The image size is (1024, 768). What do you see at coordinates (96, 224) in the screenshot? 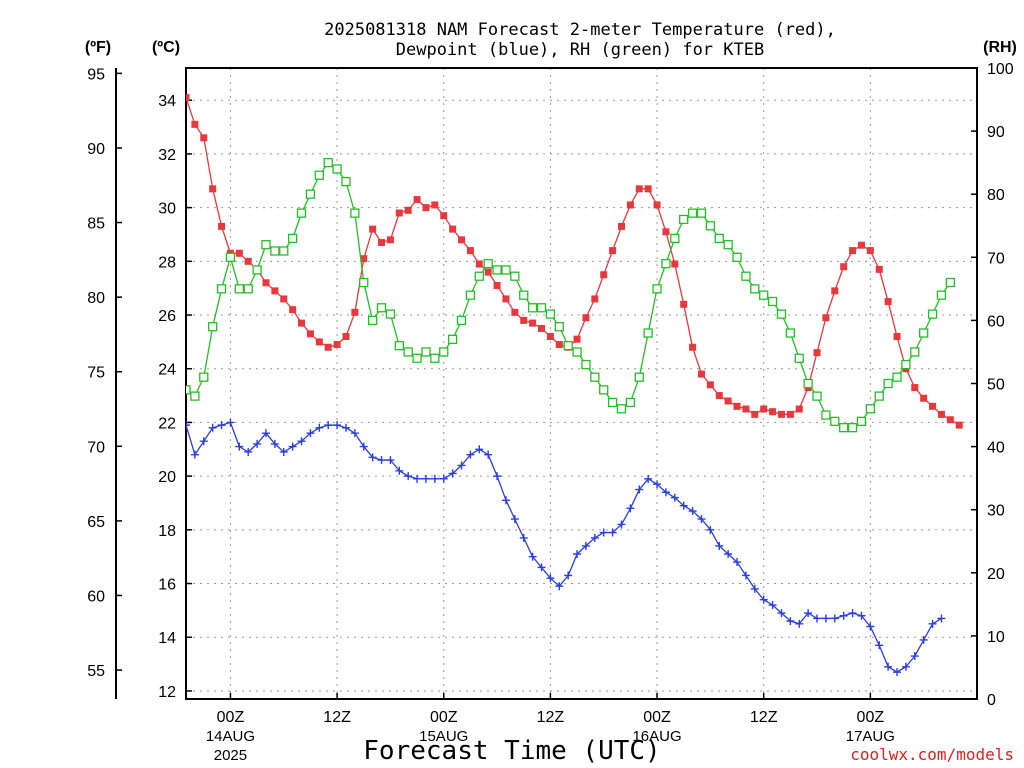
I see `fahrenheit-tick-label: 85` at bounding box center [96, 224].